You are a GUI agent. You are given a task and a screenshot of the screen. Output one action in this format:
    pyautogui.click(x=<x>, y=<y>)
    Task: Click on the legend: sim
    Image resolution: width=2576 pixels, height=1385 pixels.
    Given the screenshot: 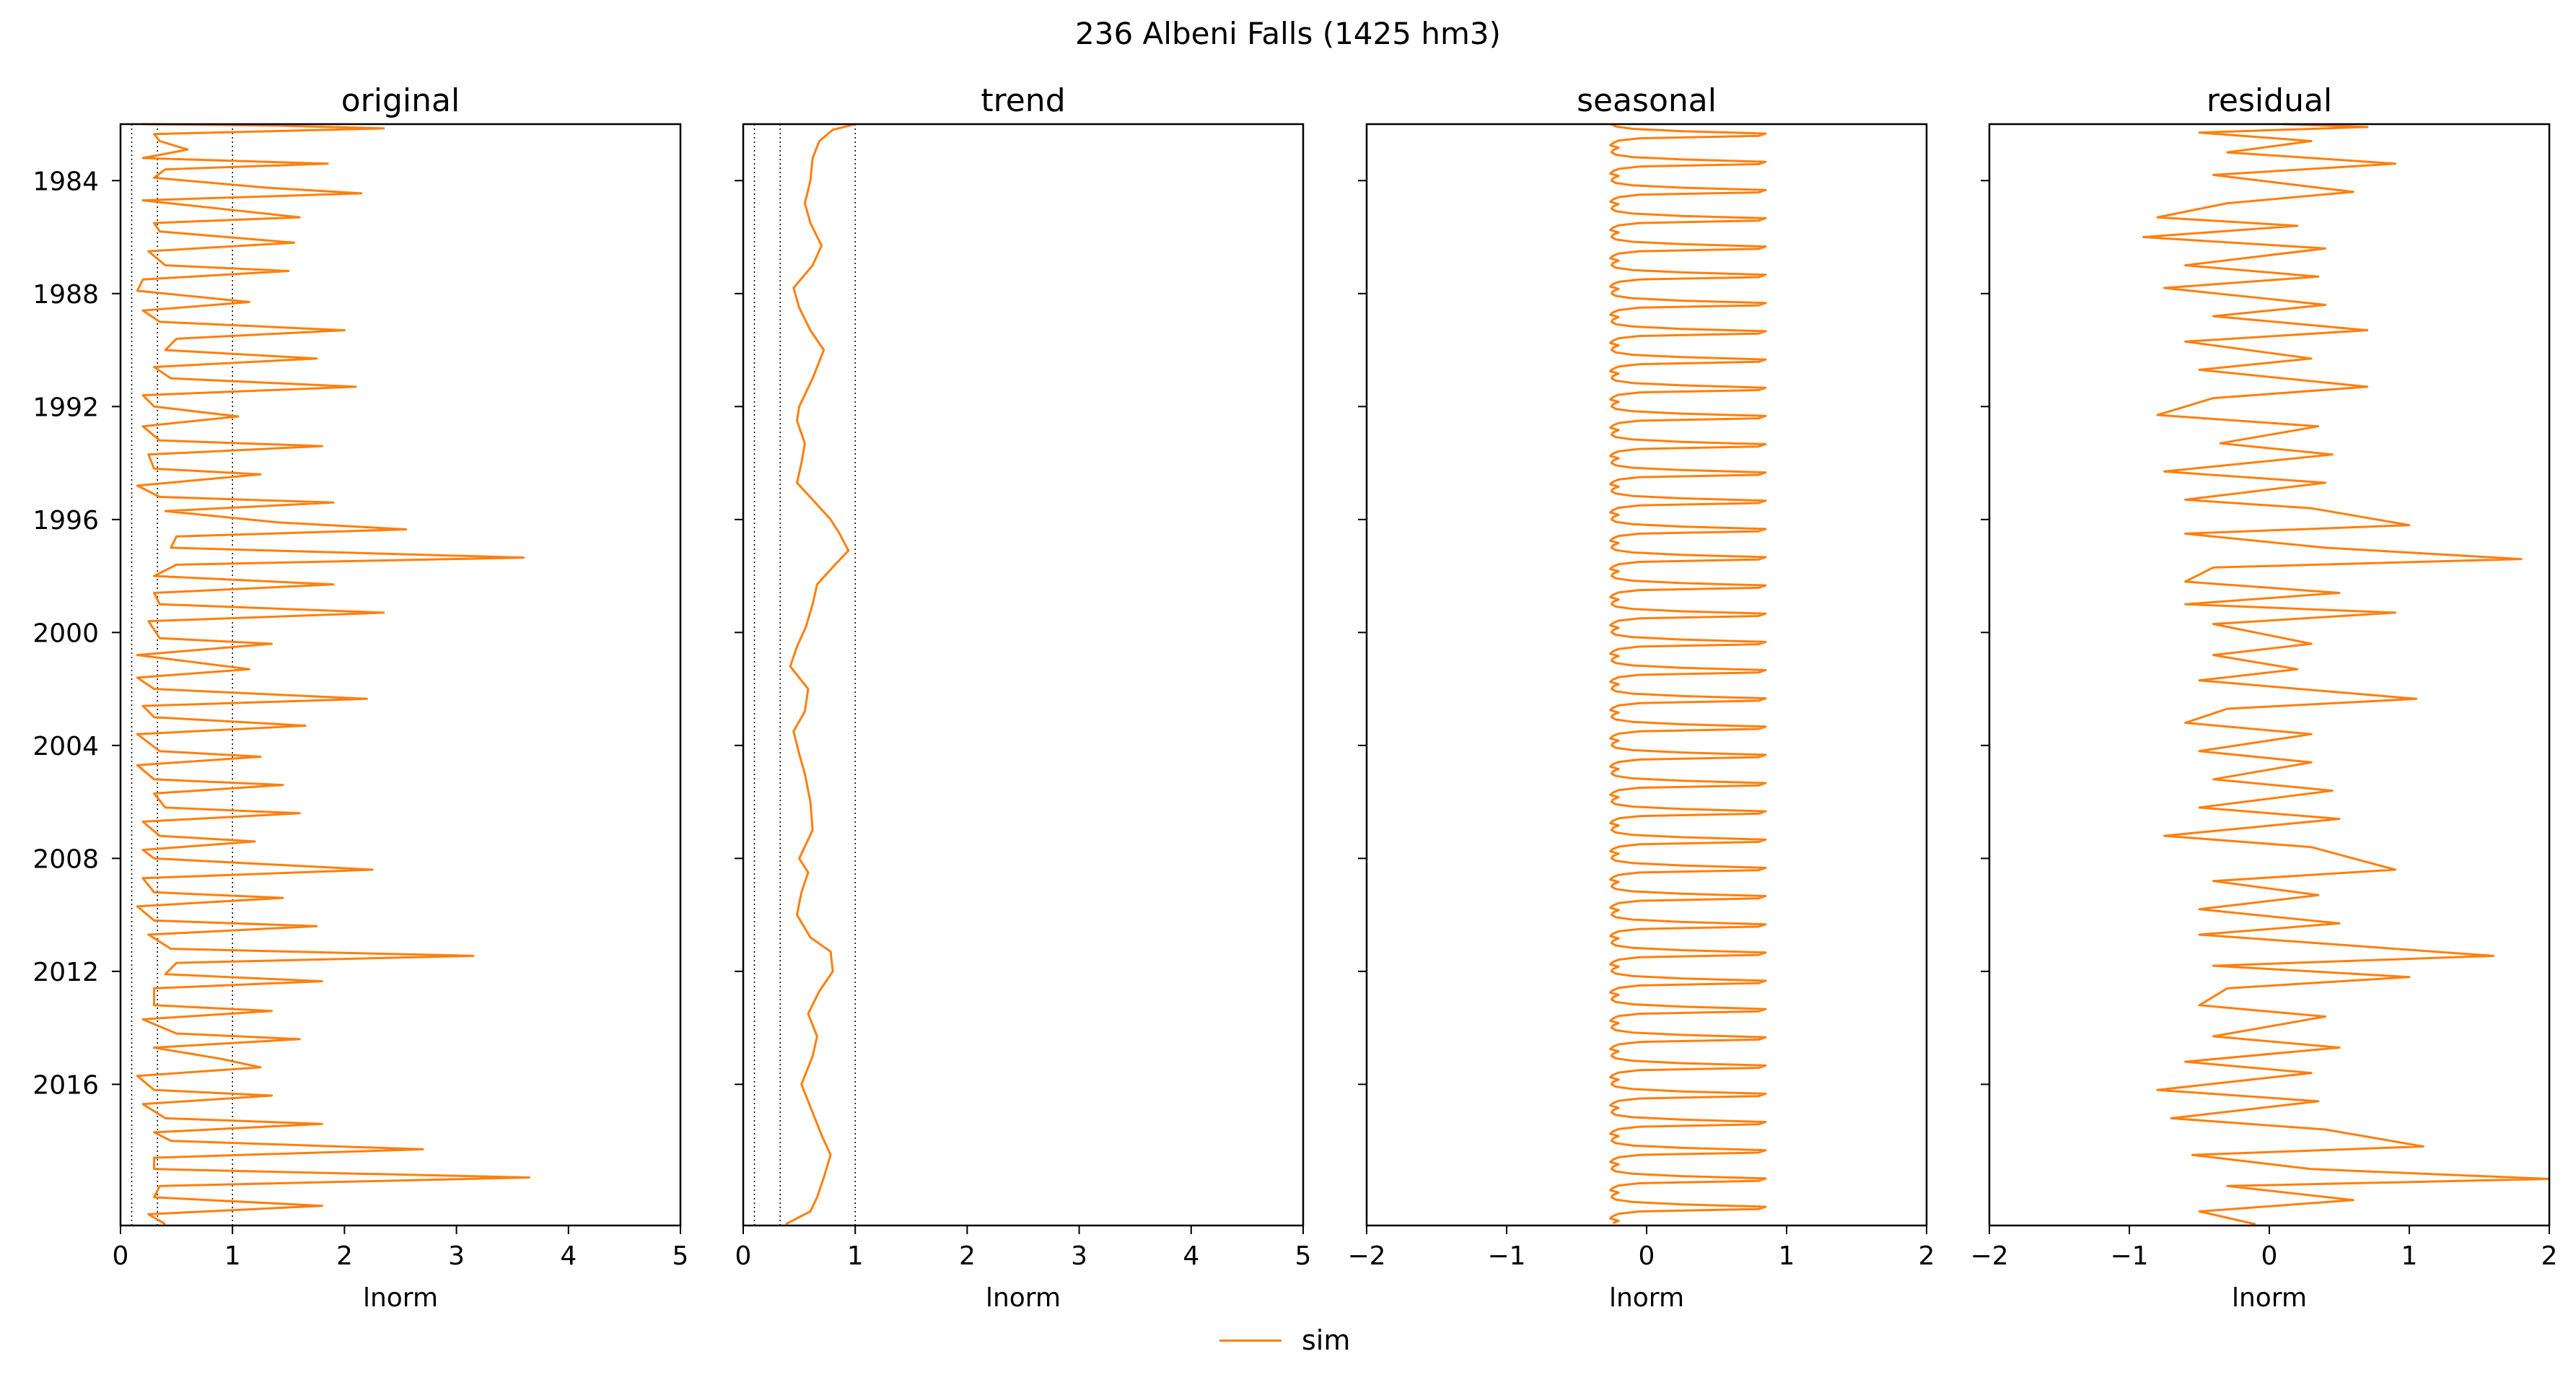 What is the action you would take?
    pyautogui.click(x=1284, y=1340)
    